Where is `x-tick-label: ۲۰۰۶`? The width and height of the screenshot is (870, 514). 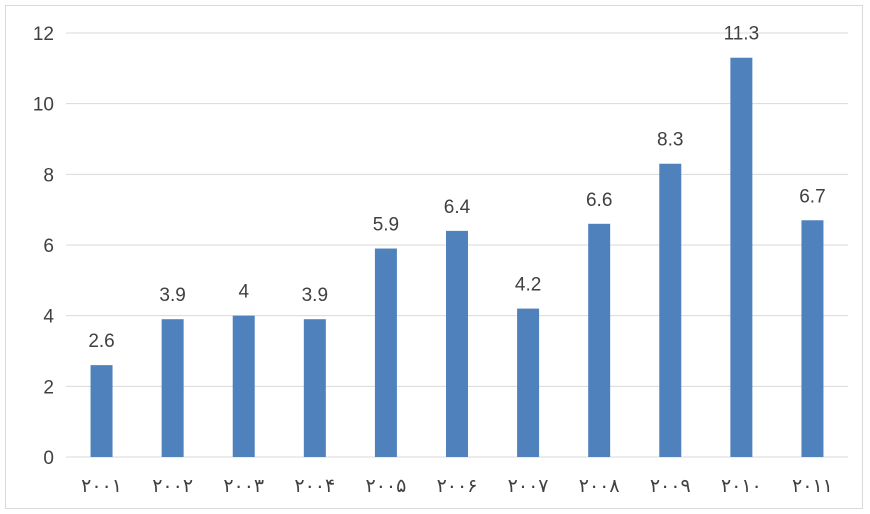 x-tick-label: ۲۰۰۶ is located at coordinates (457, 486).